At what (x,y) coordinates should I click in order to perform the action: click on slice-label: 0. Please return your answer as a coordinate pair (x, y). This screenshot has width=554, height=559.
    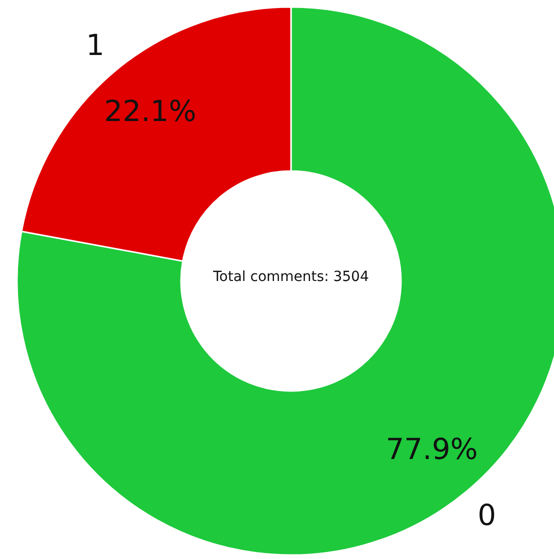
    Looking at the image, I should click on (487, 515).